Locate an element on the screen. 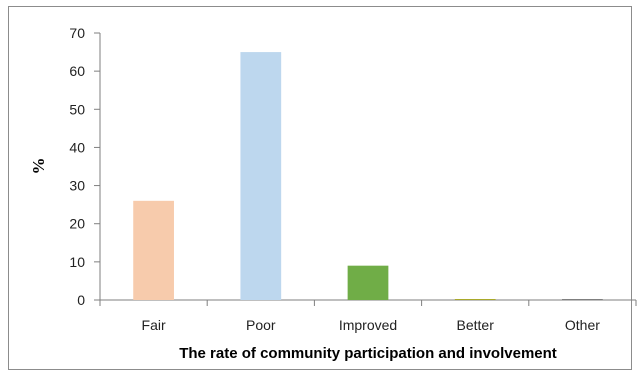 This screenshot has height=376, width=641. x-tick-label: Improved is located at coordinates (368, 325).